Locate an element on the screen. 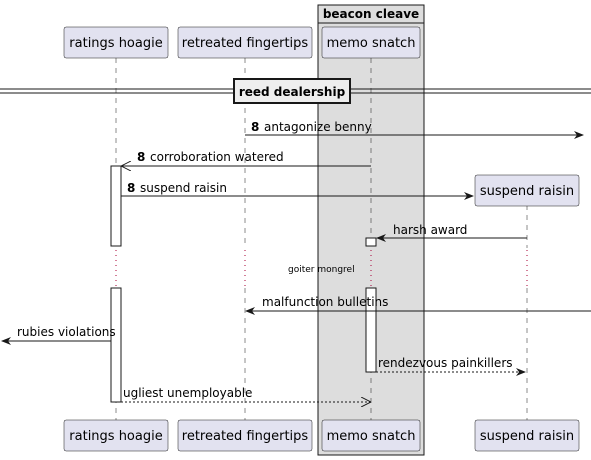 The image size is (591, 460). message-harsh-award: harsh award is located at coordinates (451, 232).